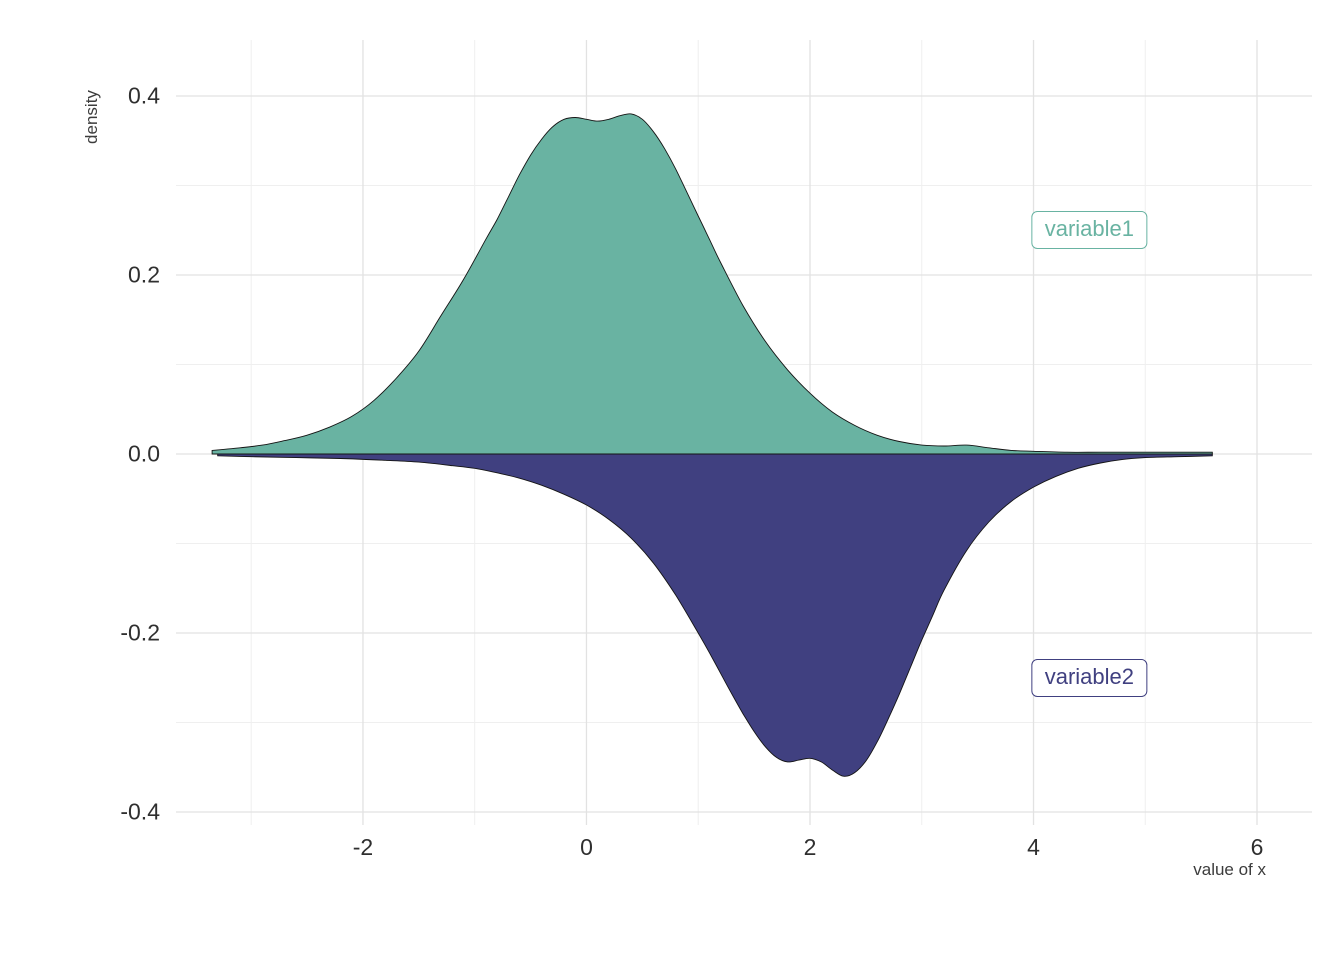 Image resolution: width=1344 pixels, height=960 pixels. What do you see at coordinates (1033, 847) in the screenshot?
I see `x-tick-label: 4` at bounding box center [1033, 847].